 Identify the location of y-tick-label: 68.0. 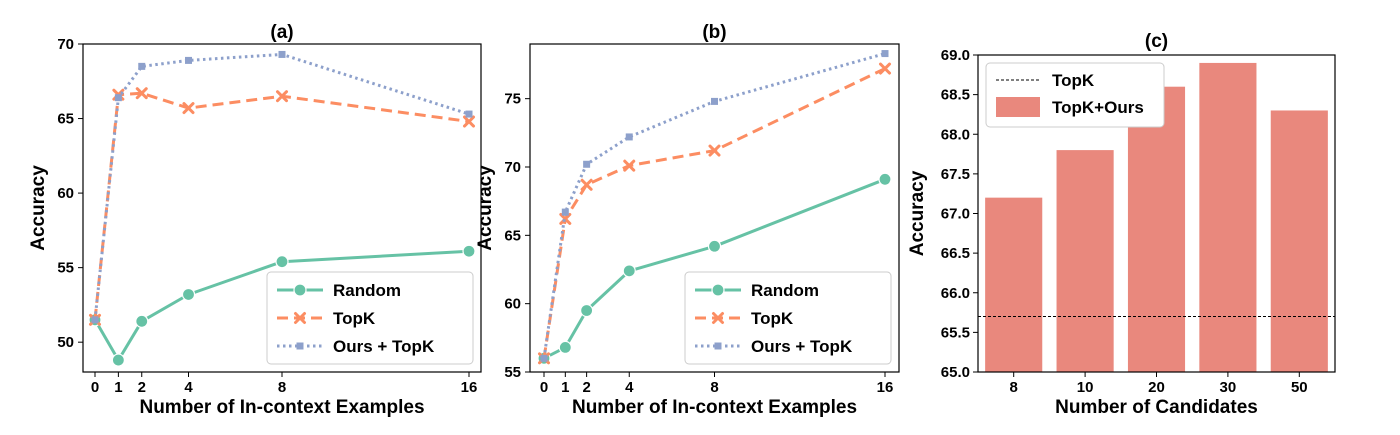
(955, 134).